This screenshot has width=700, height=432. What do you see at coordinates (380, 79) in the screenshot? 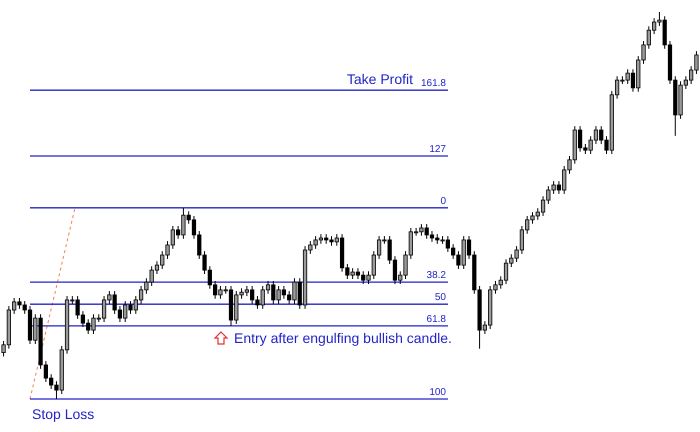
I see `annotation: Take Profit` at bounding box center [380, 79].